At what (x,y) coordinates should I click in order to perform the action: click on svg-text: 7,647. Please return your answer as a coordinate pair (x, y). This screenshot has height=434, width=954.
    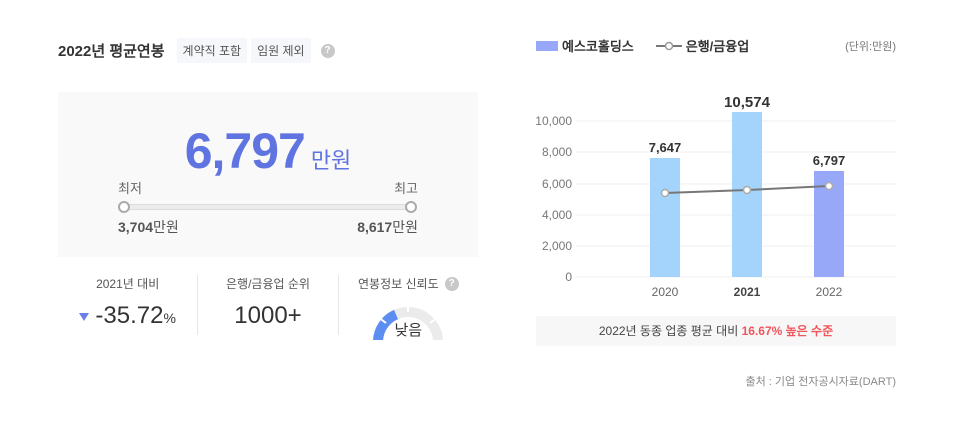
    Looking at the image, I should click on (665, 147).